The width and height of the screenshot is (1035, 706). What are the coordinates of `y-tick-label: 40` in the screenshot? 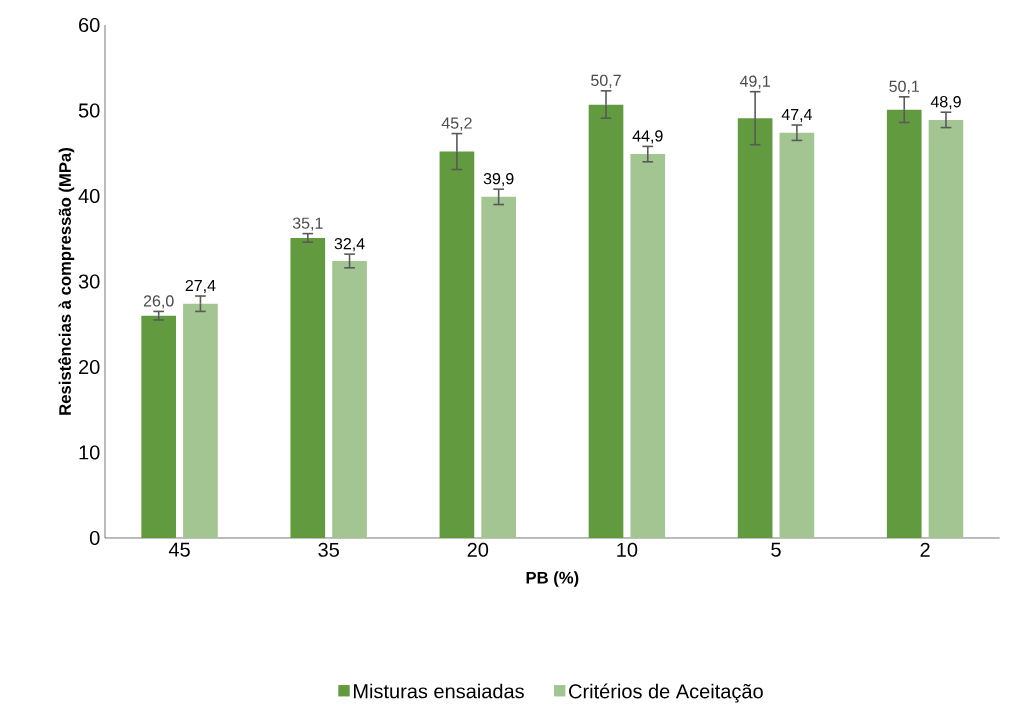 It's located at (89, 196).